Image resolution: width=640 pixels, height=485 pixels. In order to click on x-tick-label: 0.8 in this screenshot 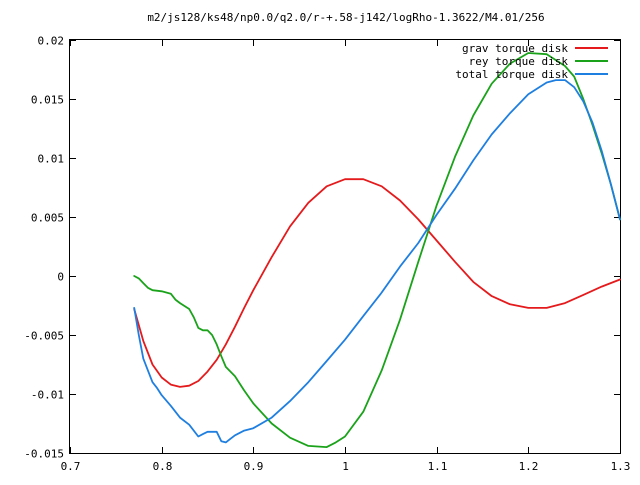, I will do `click(163, 466)`.